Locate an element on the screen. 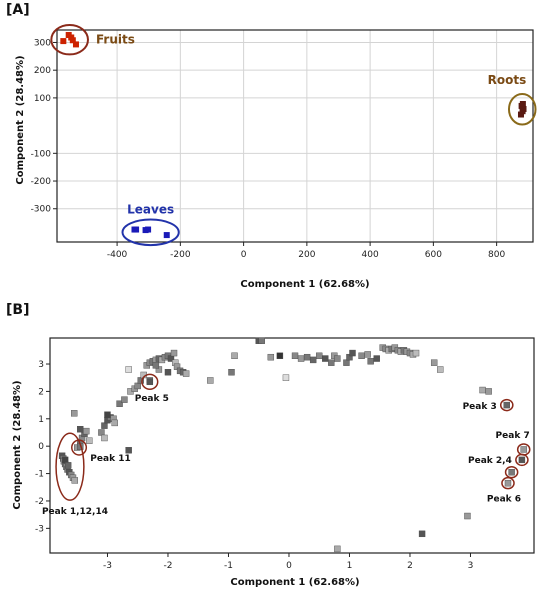 The image size is (550, 594). x-tick-label: 1 is located at coordinates (350, 566).